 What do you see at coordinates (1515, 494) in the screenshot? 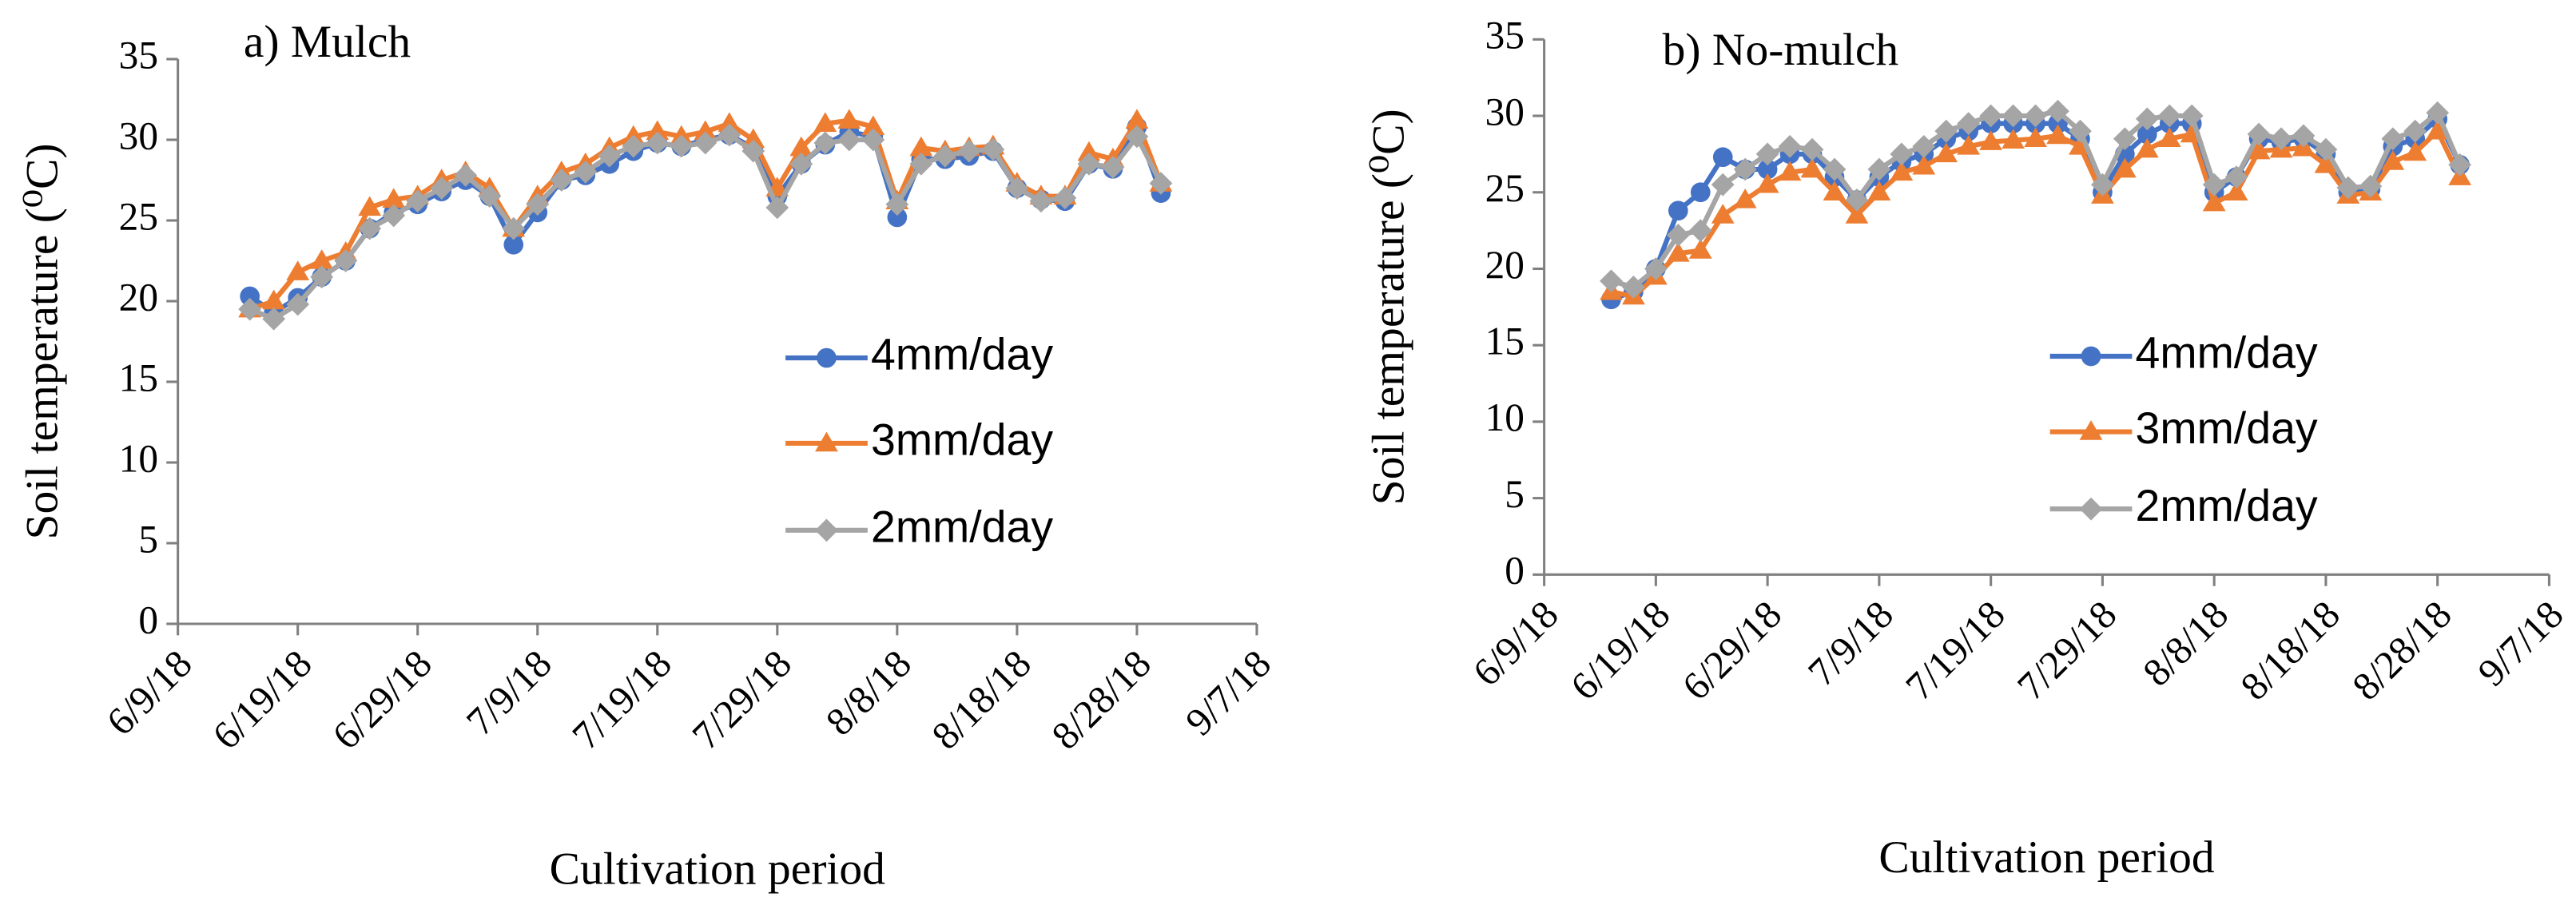
I see `y-tick-label: 5` at bounding box center [1515, 494].